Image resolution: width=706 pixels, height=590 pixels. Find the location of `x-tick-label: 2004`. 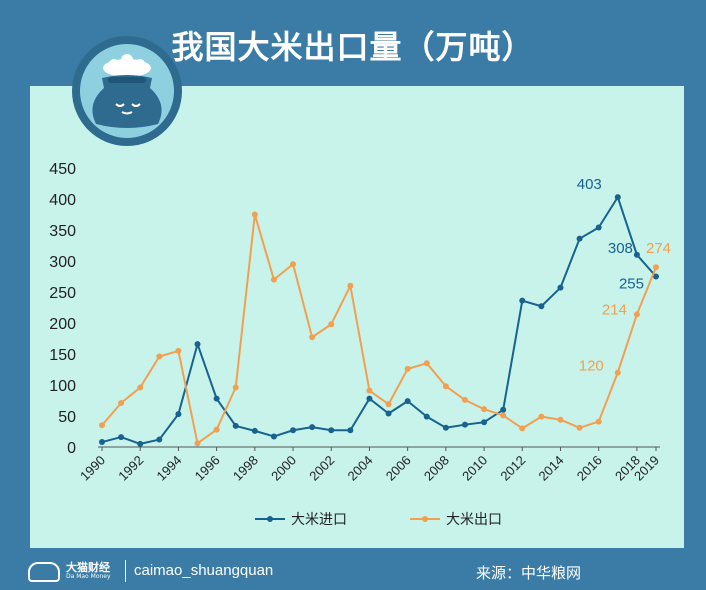

x-tick-label: 2004 is located at coordinates (360, 468).